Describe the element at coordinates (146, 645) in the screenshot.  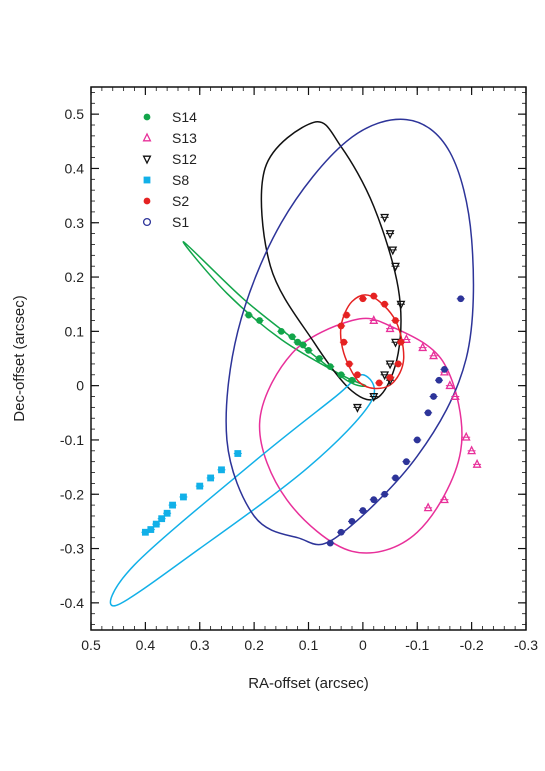
I see `x-tick-label: 0.4` at that location.